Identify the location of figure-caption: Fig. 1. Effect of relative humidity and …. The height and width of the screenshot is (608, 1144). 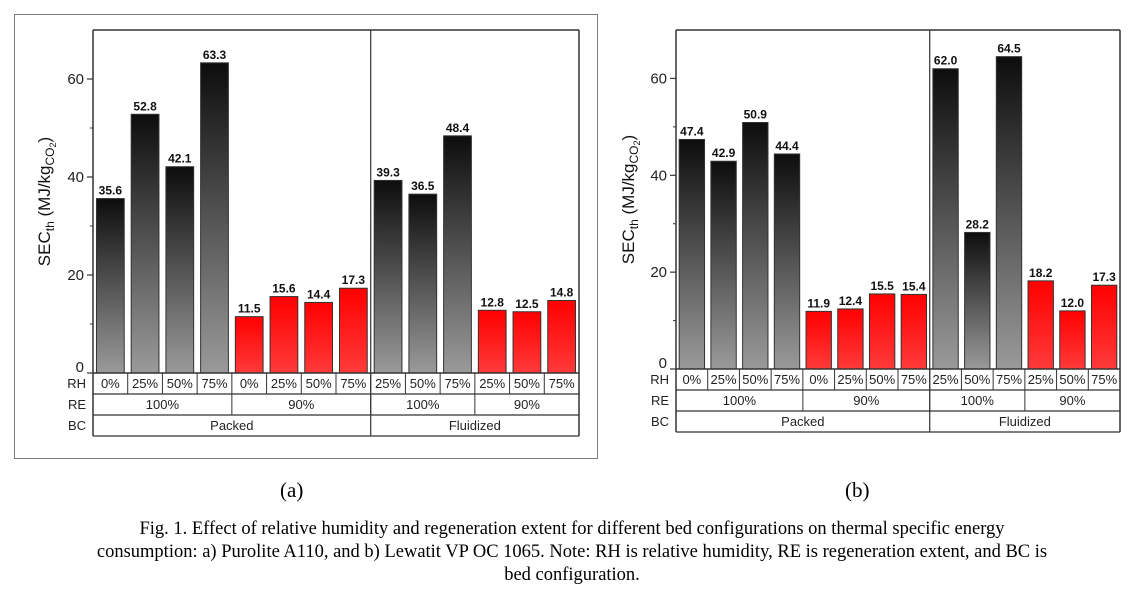
(572, 552).